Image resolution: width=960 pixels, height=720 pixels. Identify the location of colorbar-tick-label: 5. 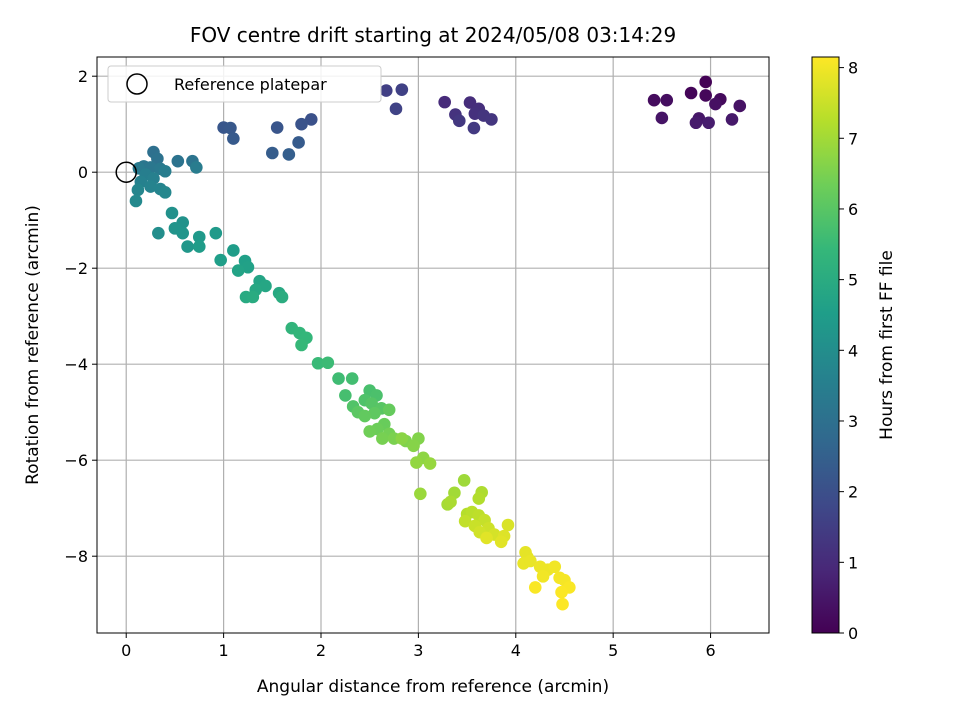
(853, 280).